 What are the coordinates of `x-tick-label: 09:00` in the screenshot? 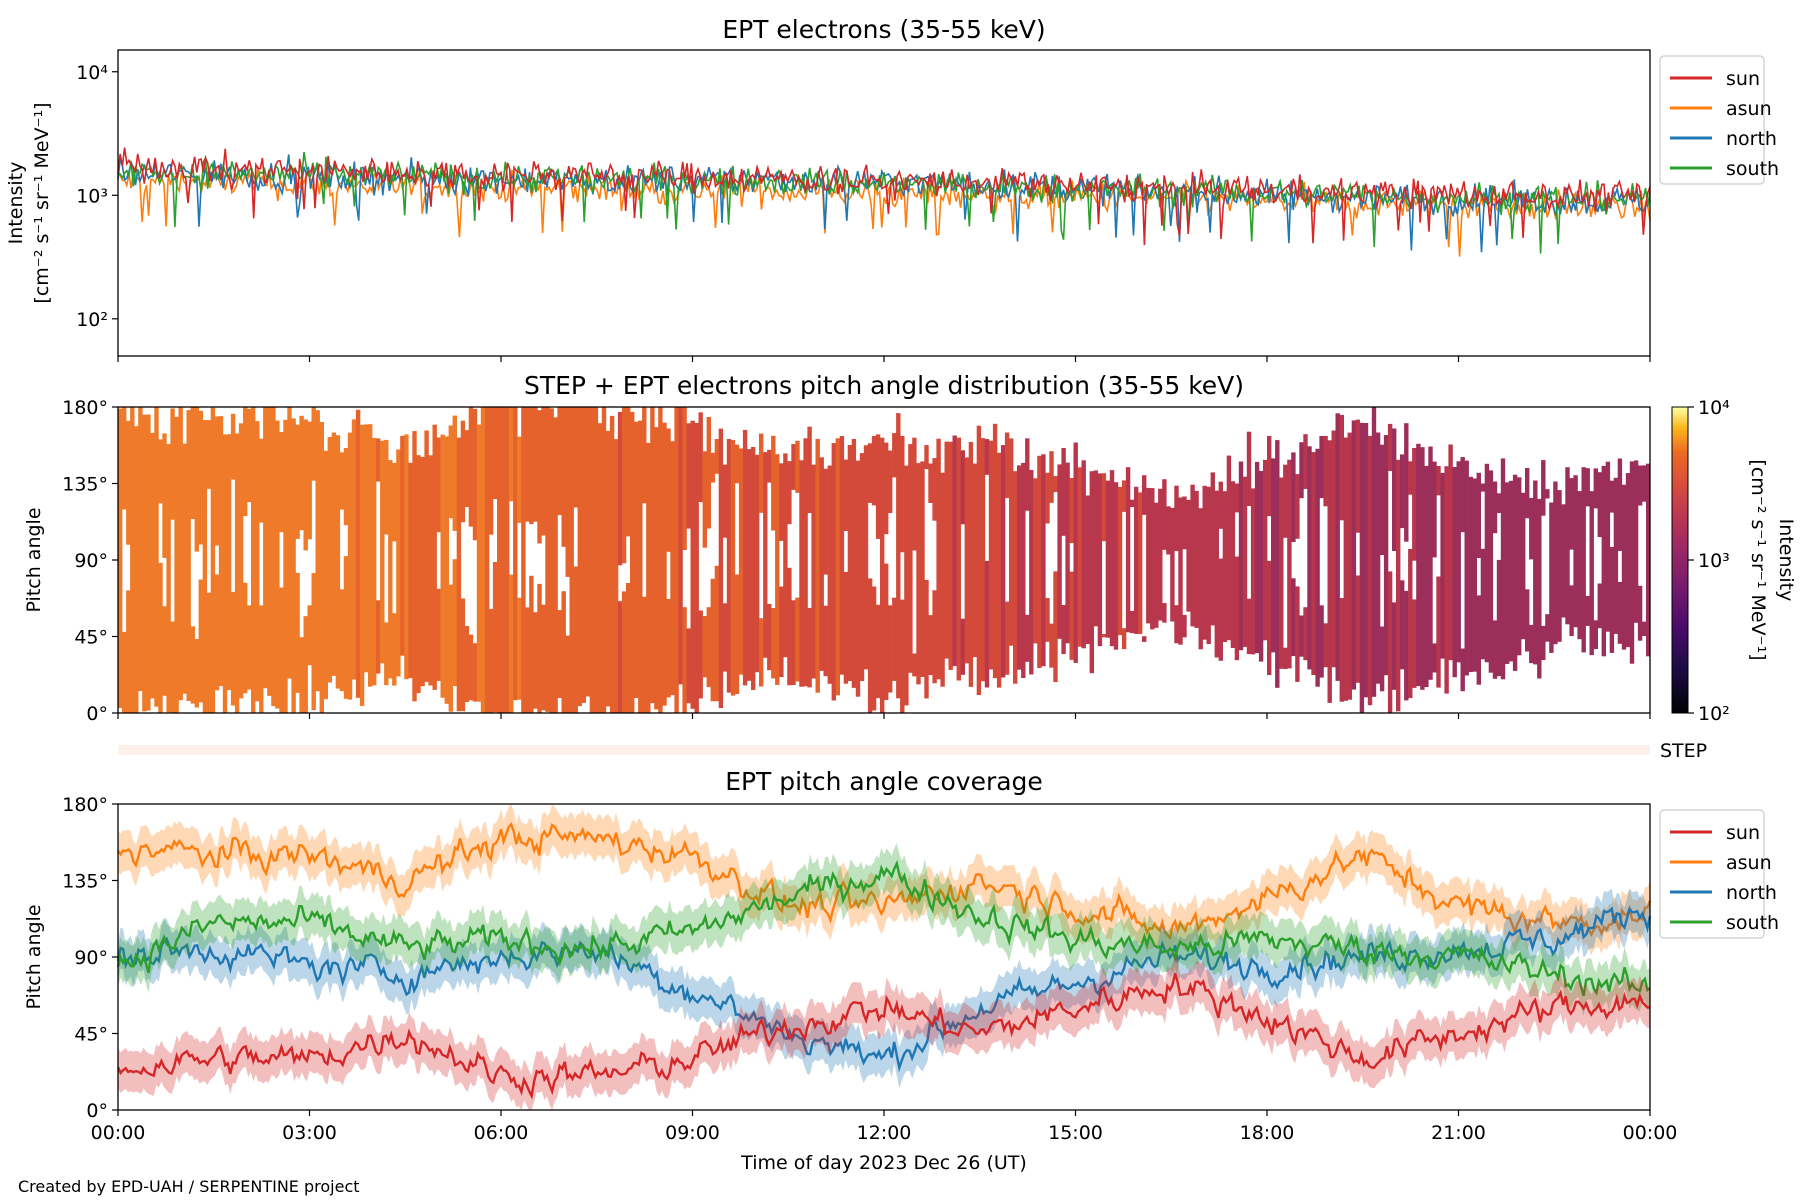 It's located at (692, 1133).